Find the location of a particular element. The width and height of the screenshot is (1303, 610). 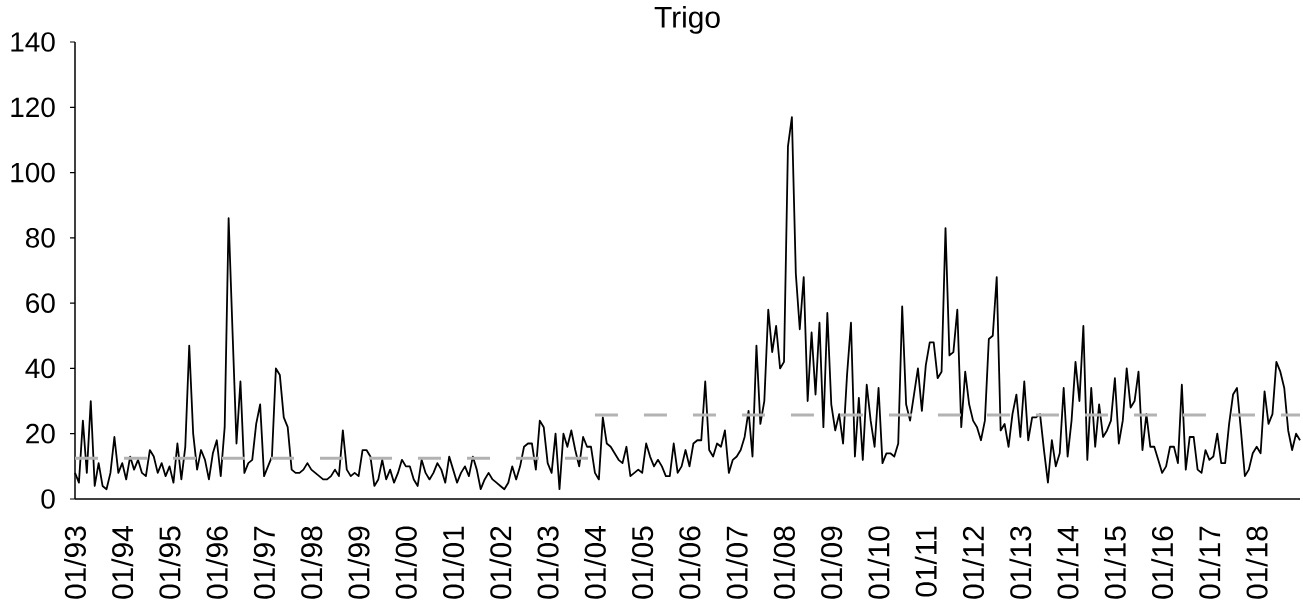

y-tick-label: 120 is located at coordinates (33, 107).